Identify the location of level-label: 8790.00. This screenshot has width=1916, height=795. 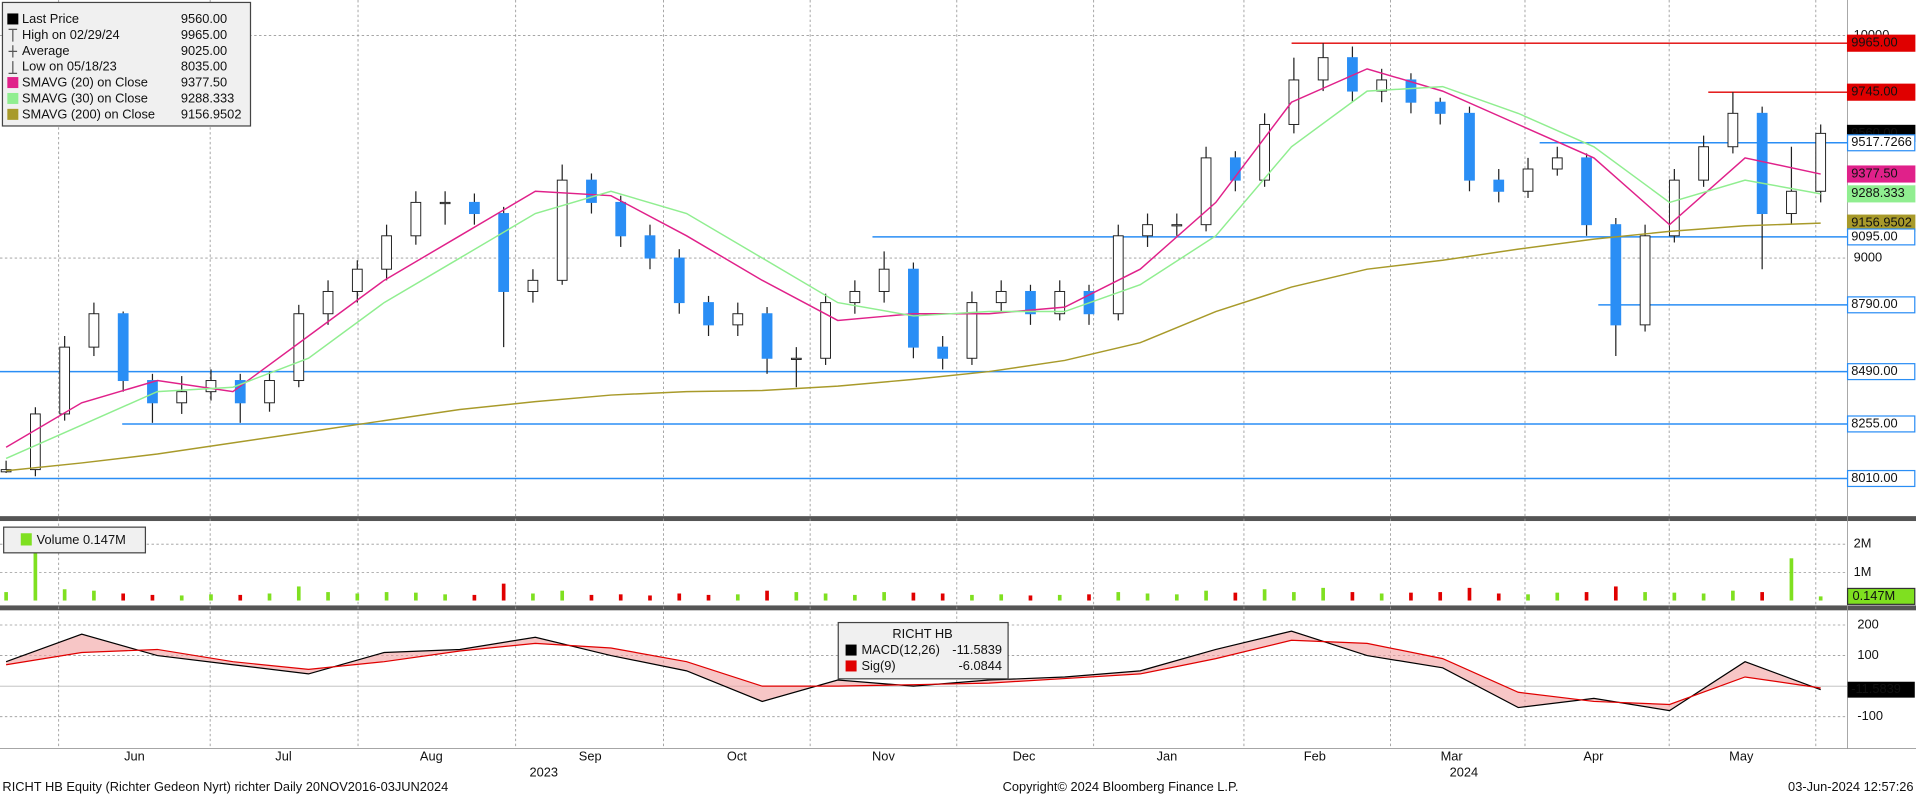
(1874, 303).